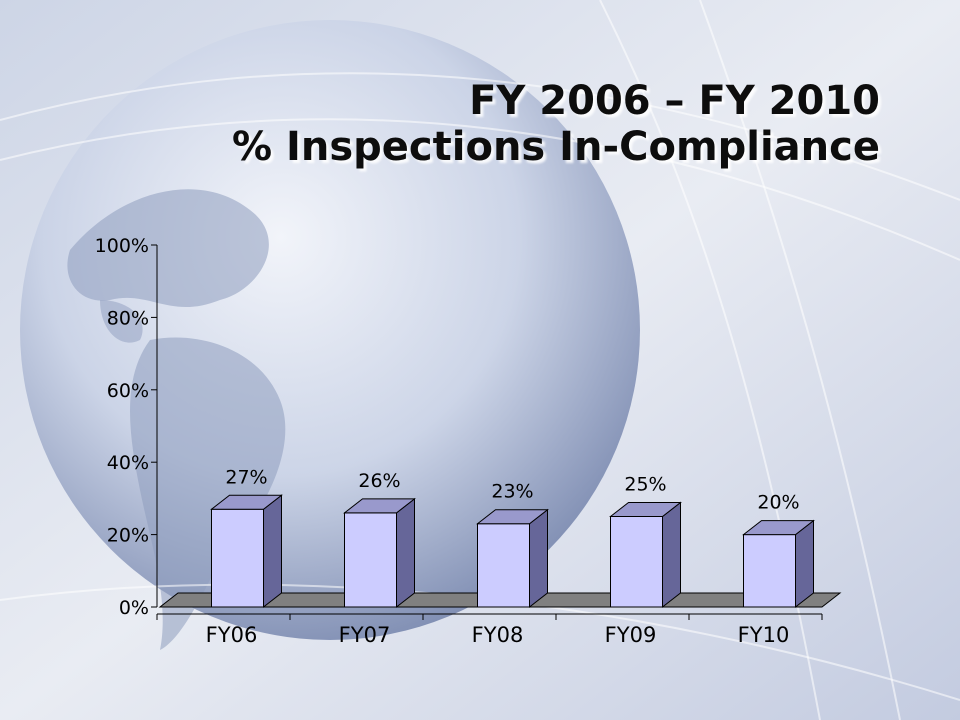 This screenshot has height=720, width=960. I want to click on slide-title-line-2: % Inspections In-Compliance, so click(555, 147).